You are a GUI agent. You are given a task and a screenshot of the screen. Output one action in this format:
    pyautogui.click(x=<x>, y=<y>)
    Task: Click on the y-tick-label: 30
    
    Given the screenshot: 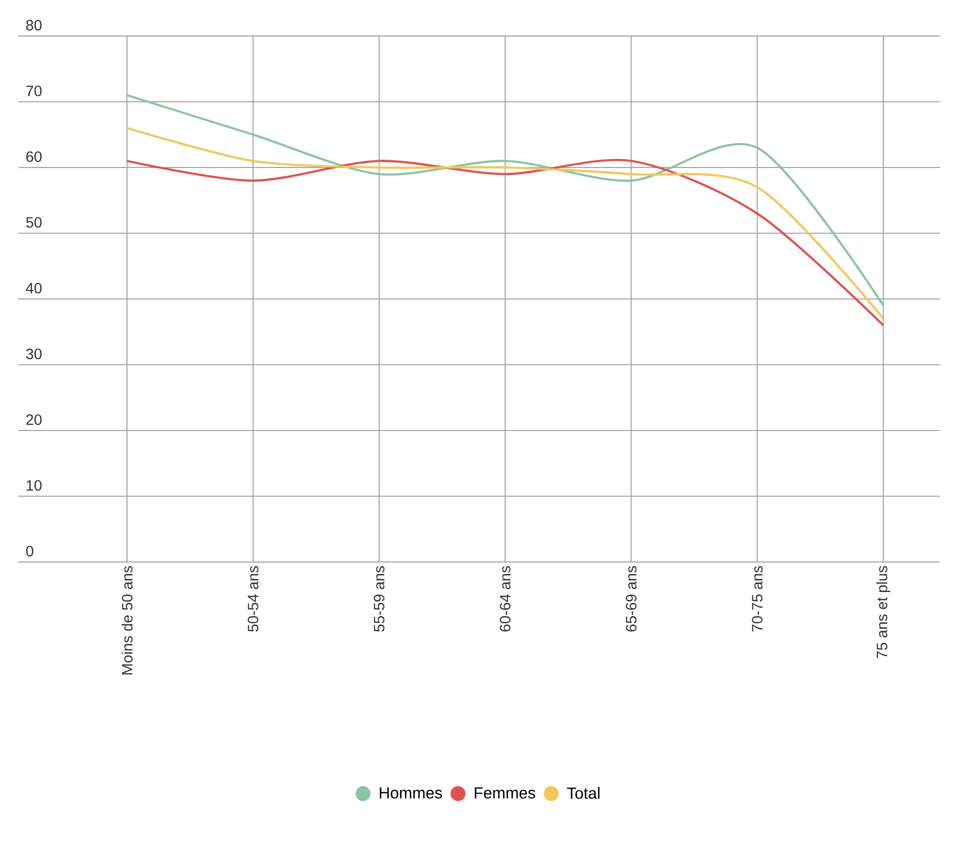 What is the action you would take?
    pyautogui.click(x=34, y=354)
    